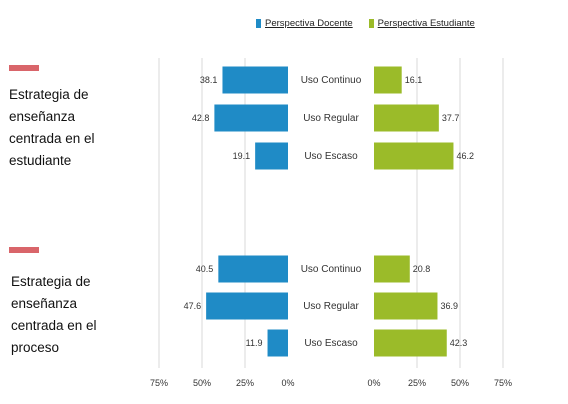 This screenshot has width=568, height=404. Describe the element at coordinates (205, 269) in the screenshot. I see `data-label-docente: 40.5` at that location.